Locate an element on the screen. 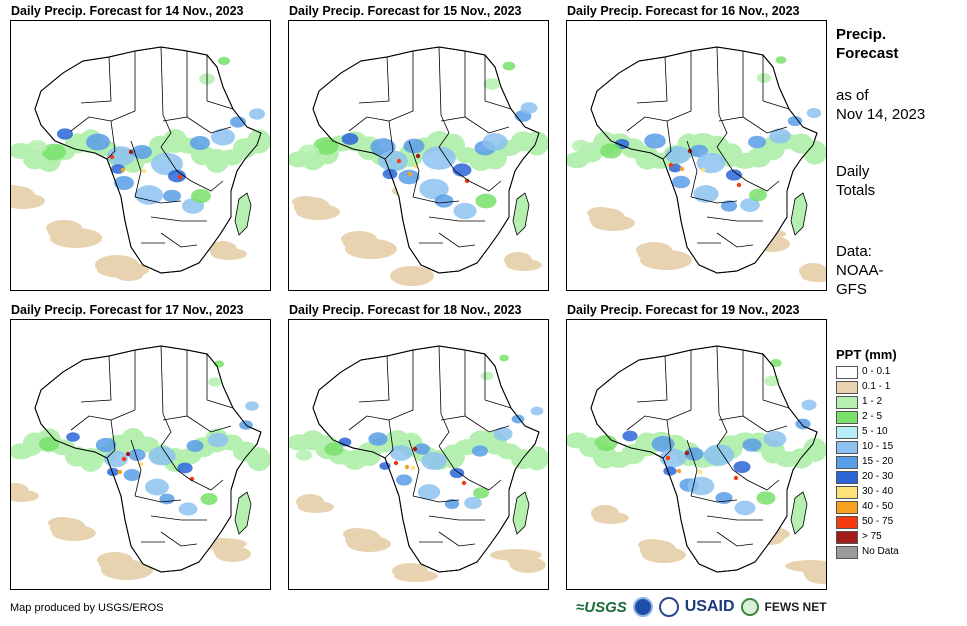  madagascar is located at coordinates (243, 513).